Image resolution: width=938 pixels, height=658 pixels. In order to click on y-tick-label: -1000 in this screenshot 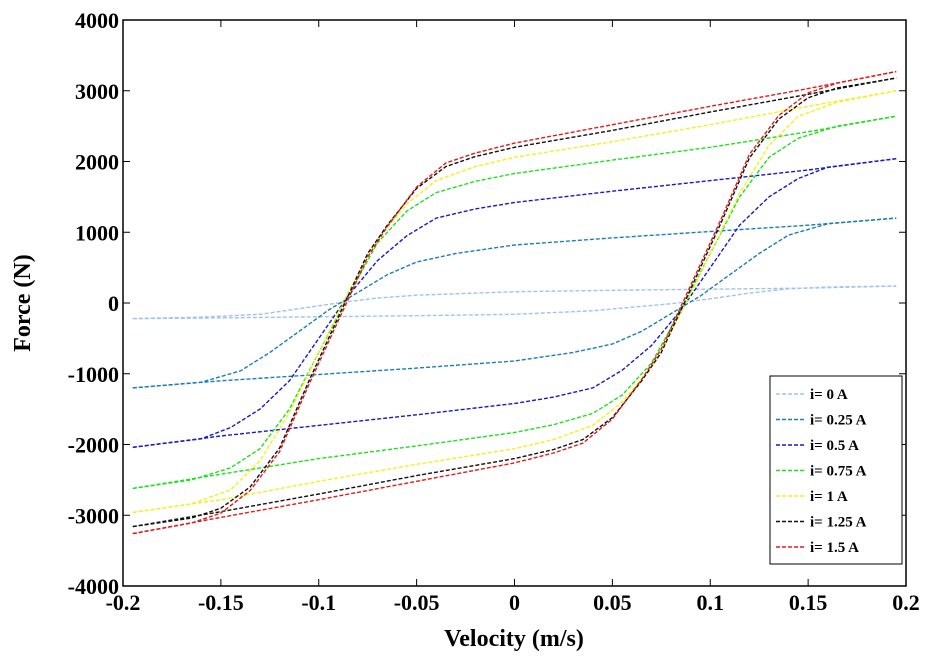, I will do `click(93, 374)`.